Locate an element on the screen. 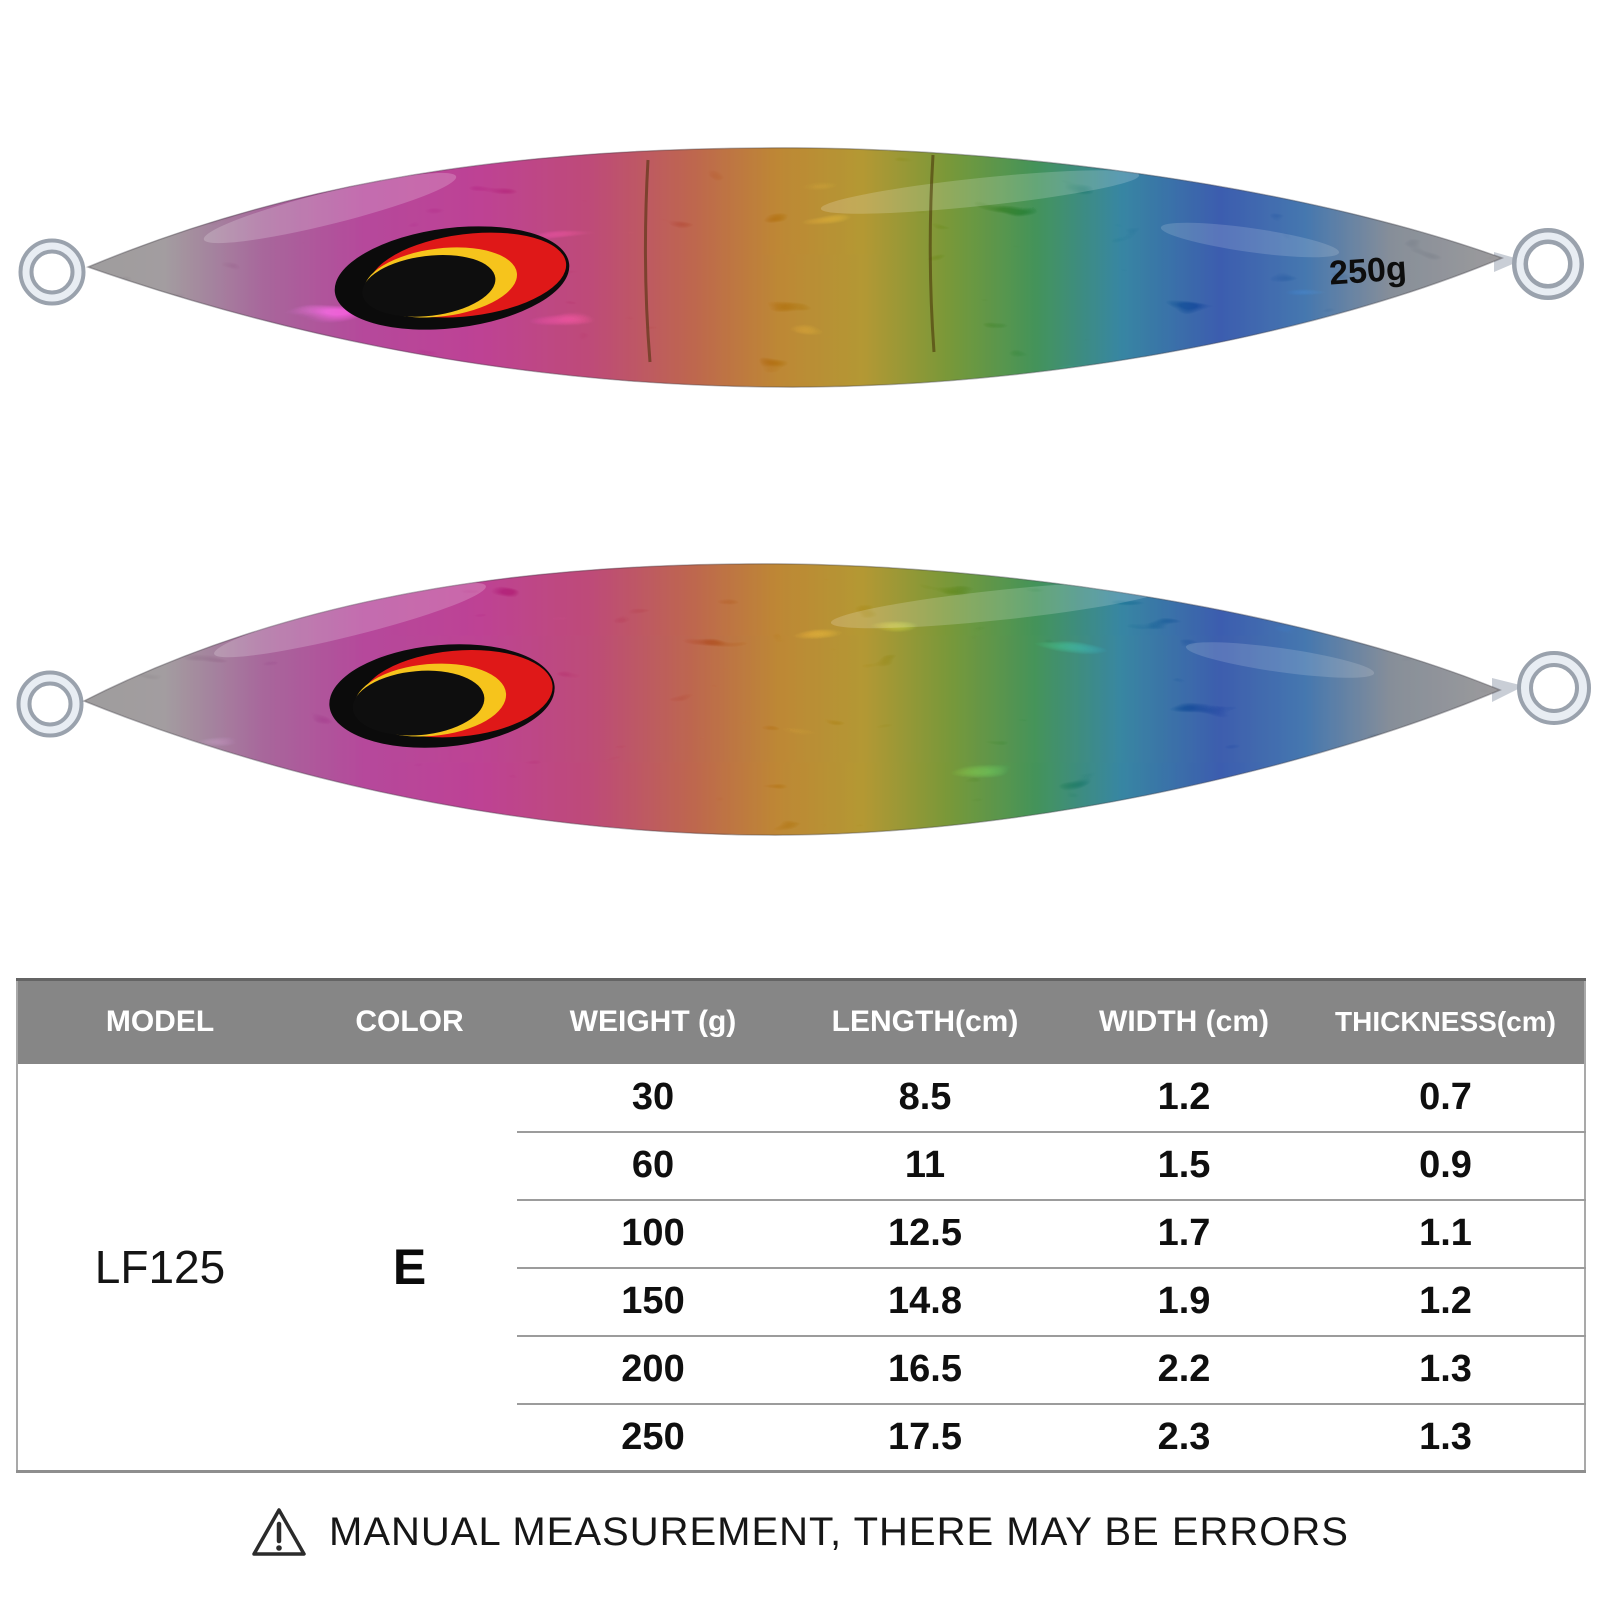 The image size is (1600, 1600). cell-length: 12.5 is located at coordinates (925, 1234).